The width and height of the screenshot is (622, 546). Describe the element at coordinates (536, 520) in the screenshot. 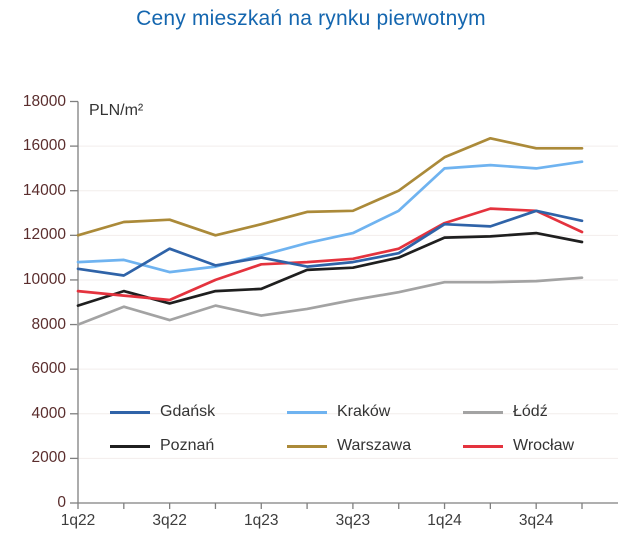

I see `x-axis-tick-label: 3q24` at that location.